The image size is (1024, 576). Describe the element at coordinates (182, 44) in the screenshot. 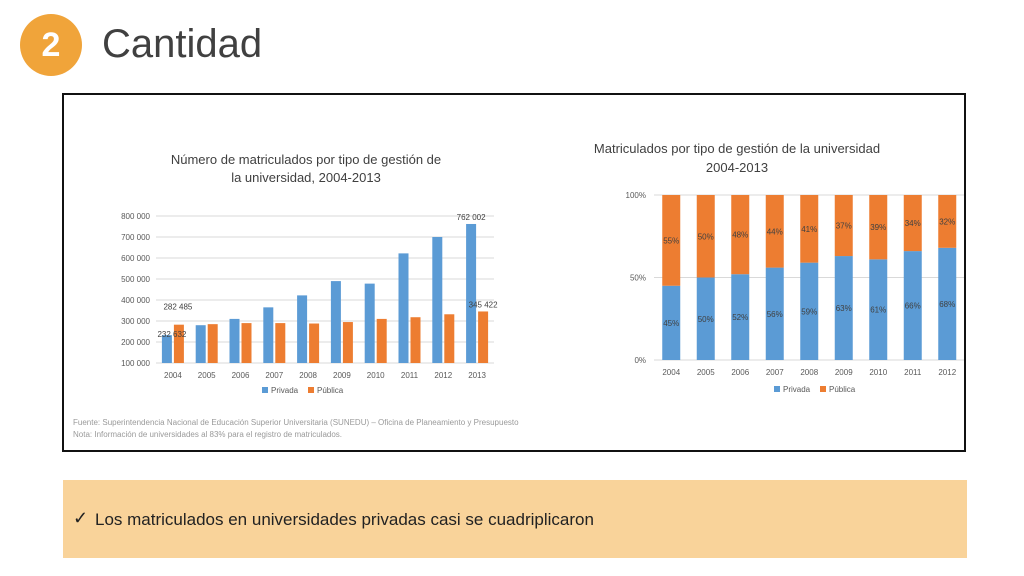

I see `slide-title: Cantidad` at that location.